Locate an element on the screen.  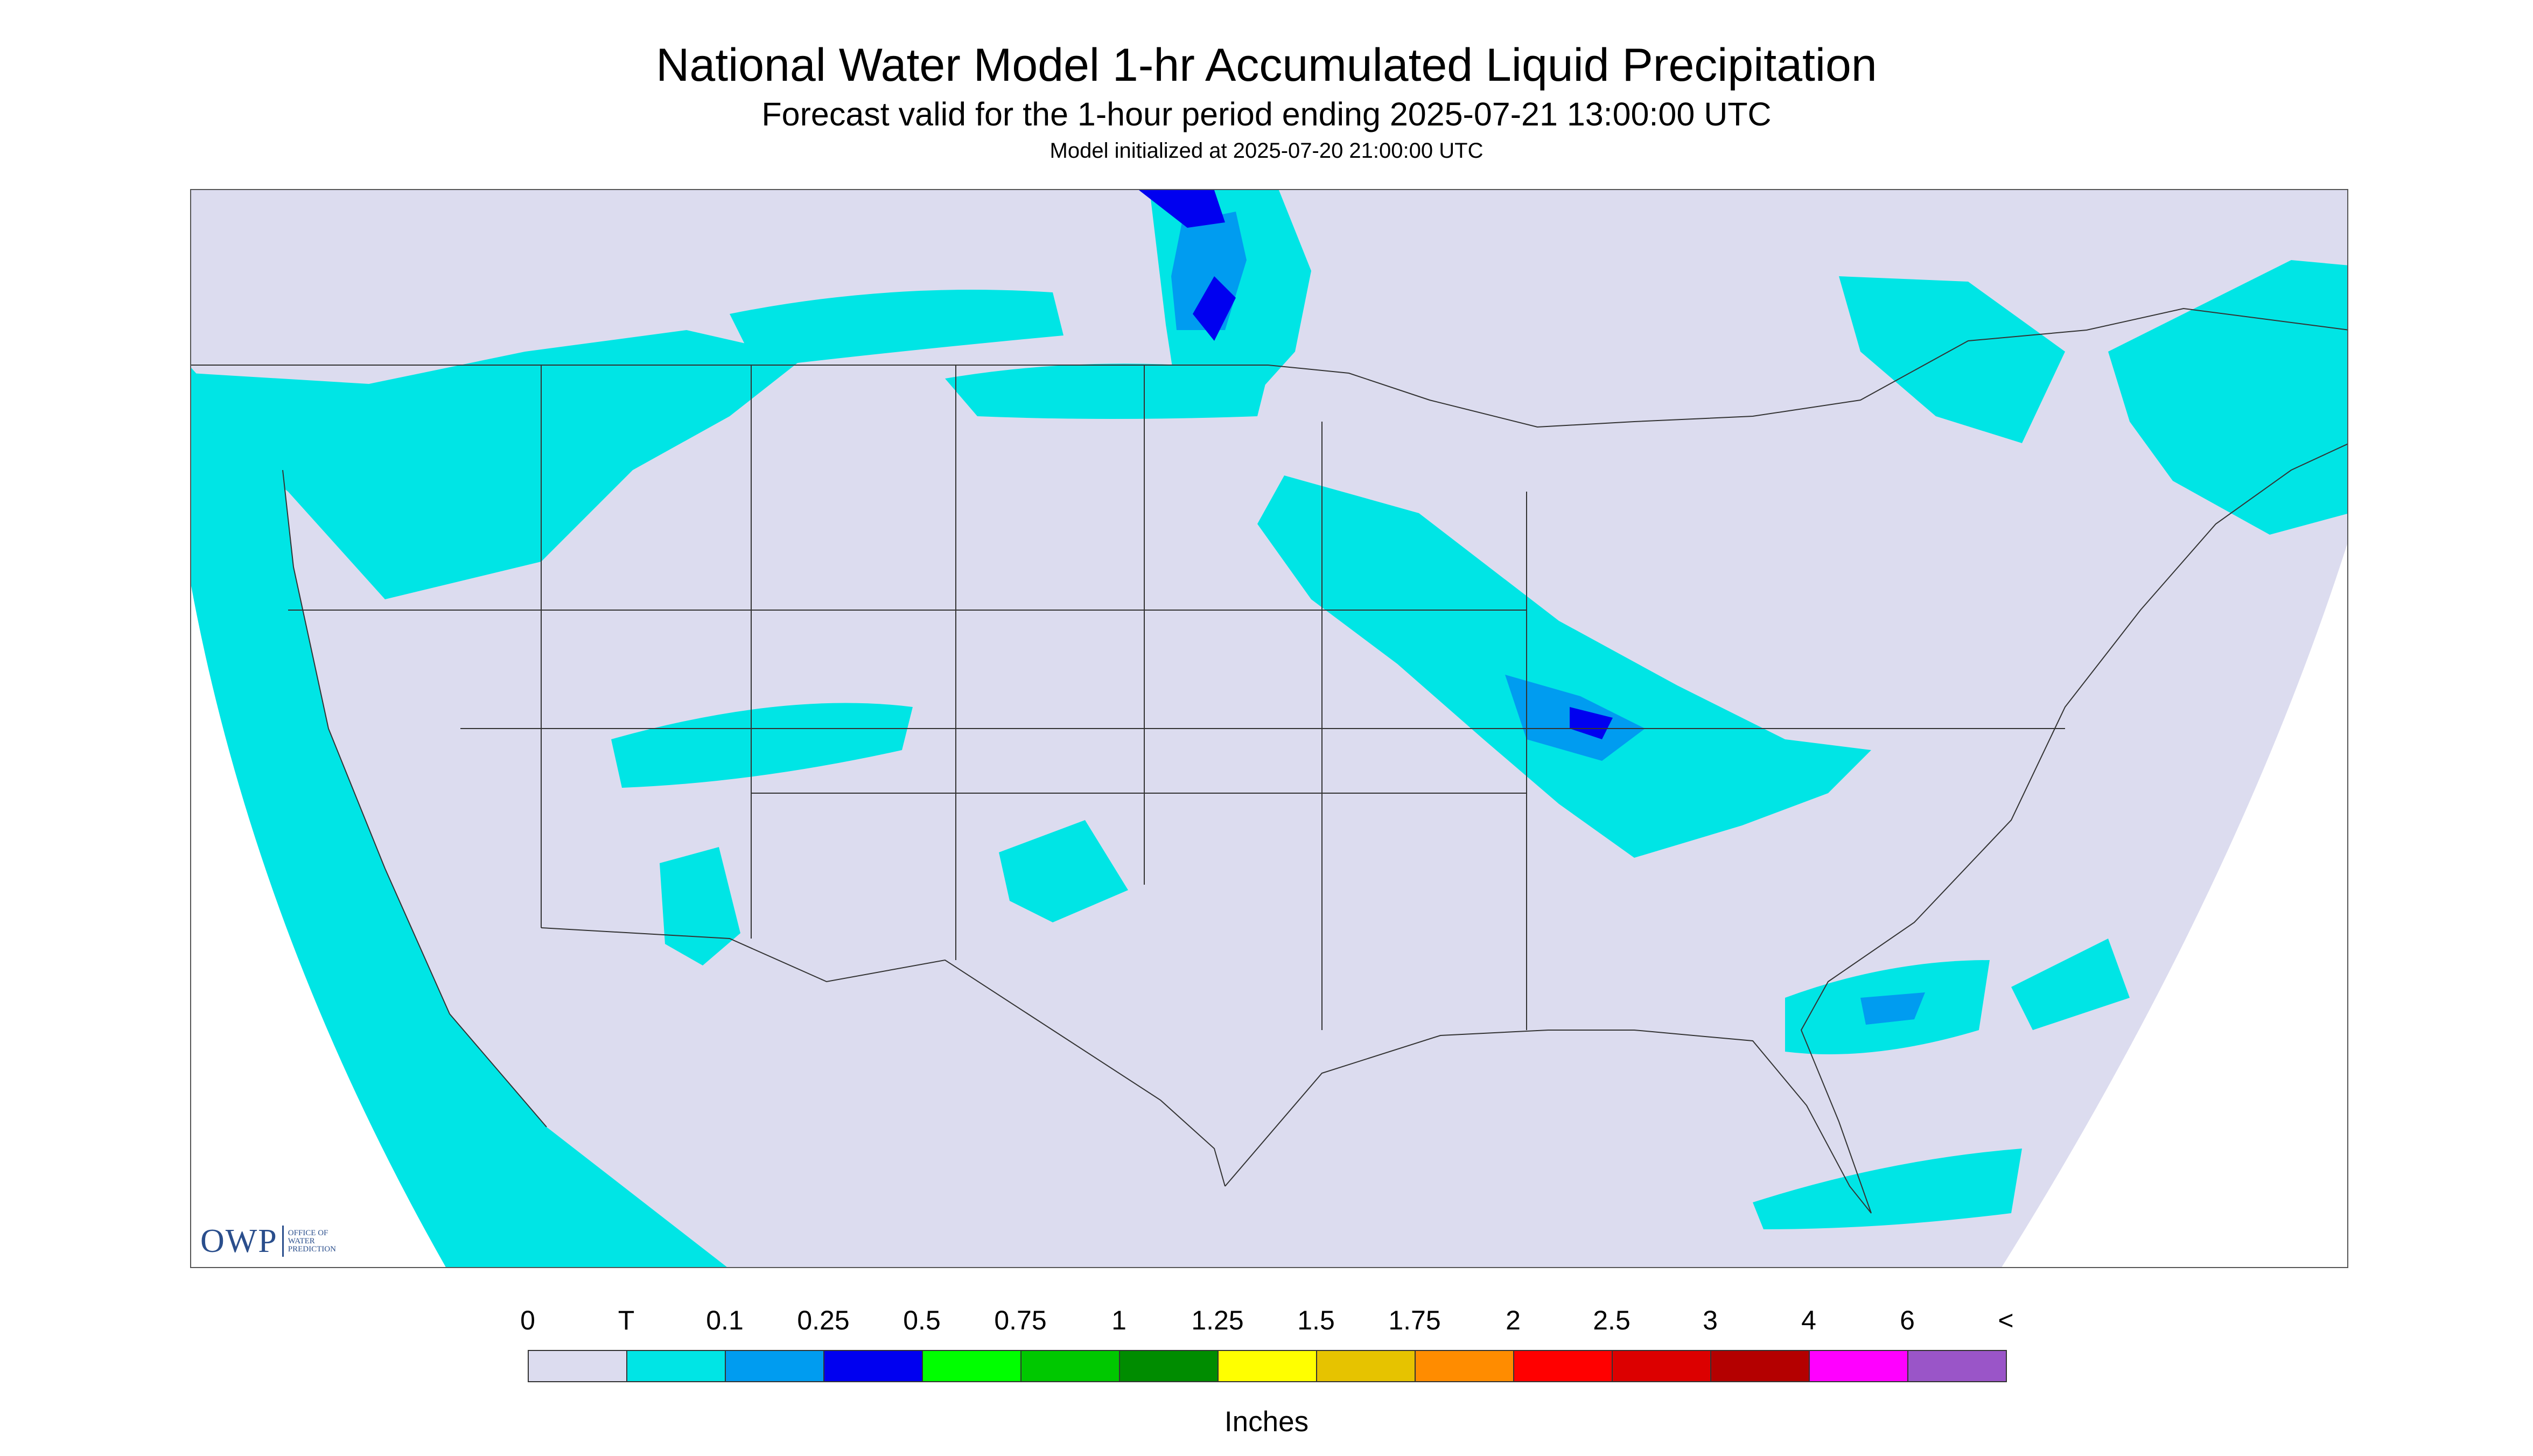
midwest-heavy is located at coordinates (1592, 723).